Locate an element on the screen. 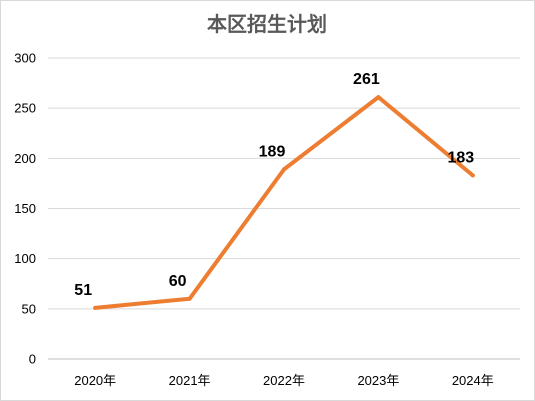  y-tick-label: 100 is located at coordinates (25, 258).